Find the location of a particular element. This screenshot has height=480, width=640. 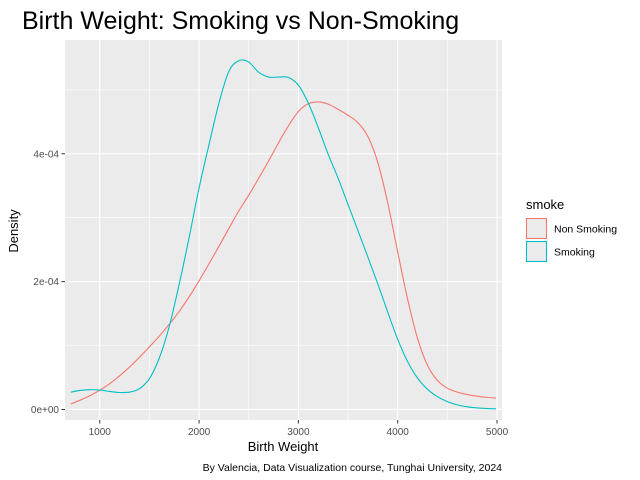

legend-key-smoking is located at coordinates (536, 251).